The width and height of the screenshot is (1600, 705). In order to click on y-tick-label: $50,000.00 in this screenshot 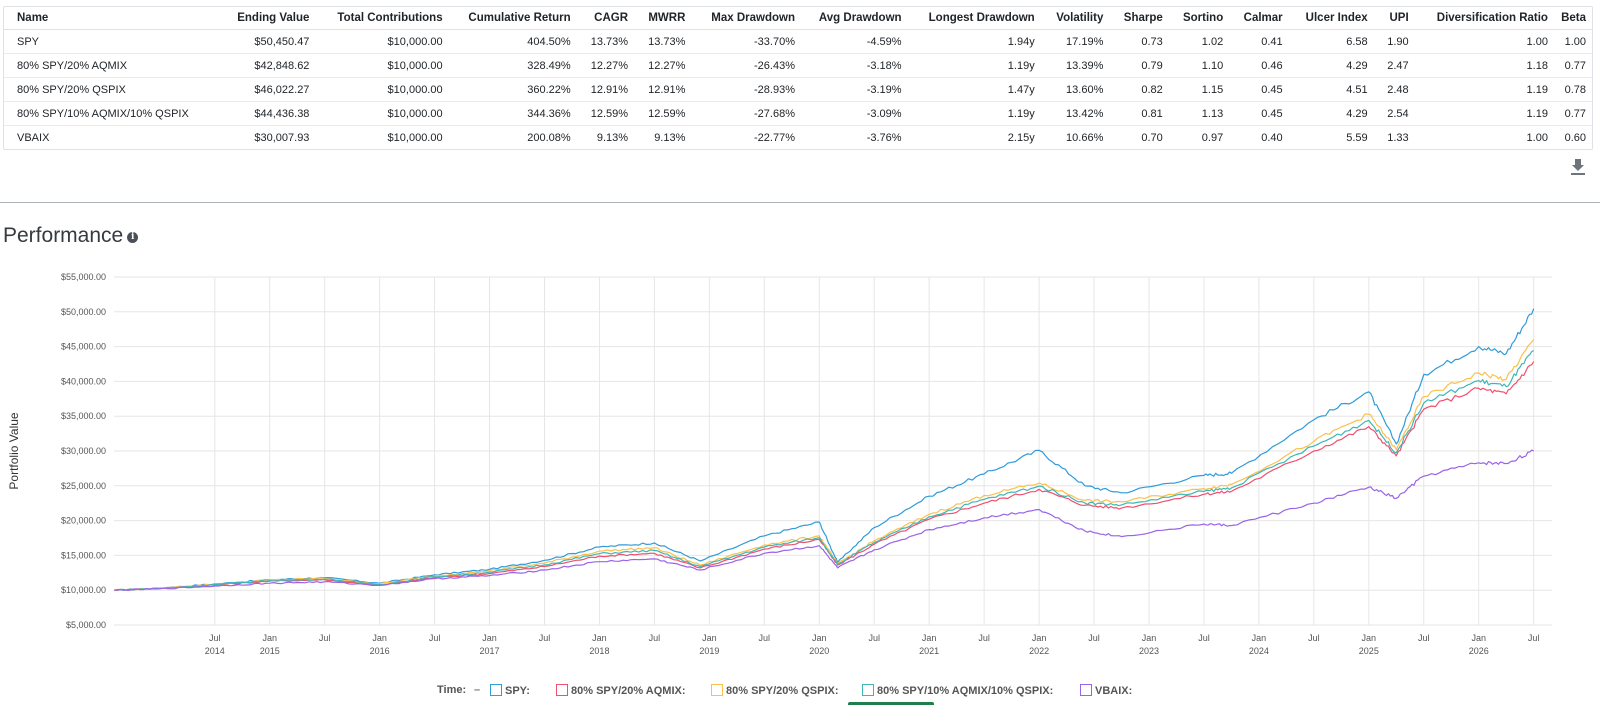, I will do `click(83, 312)`.